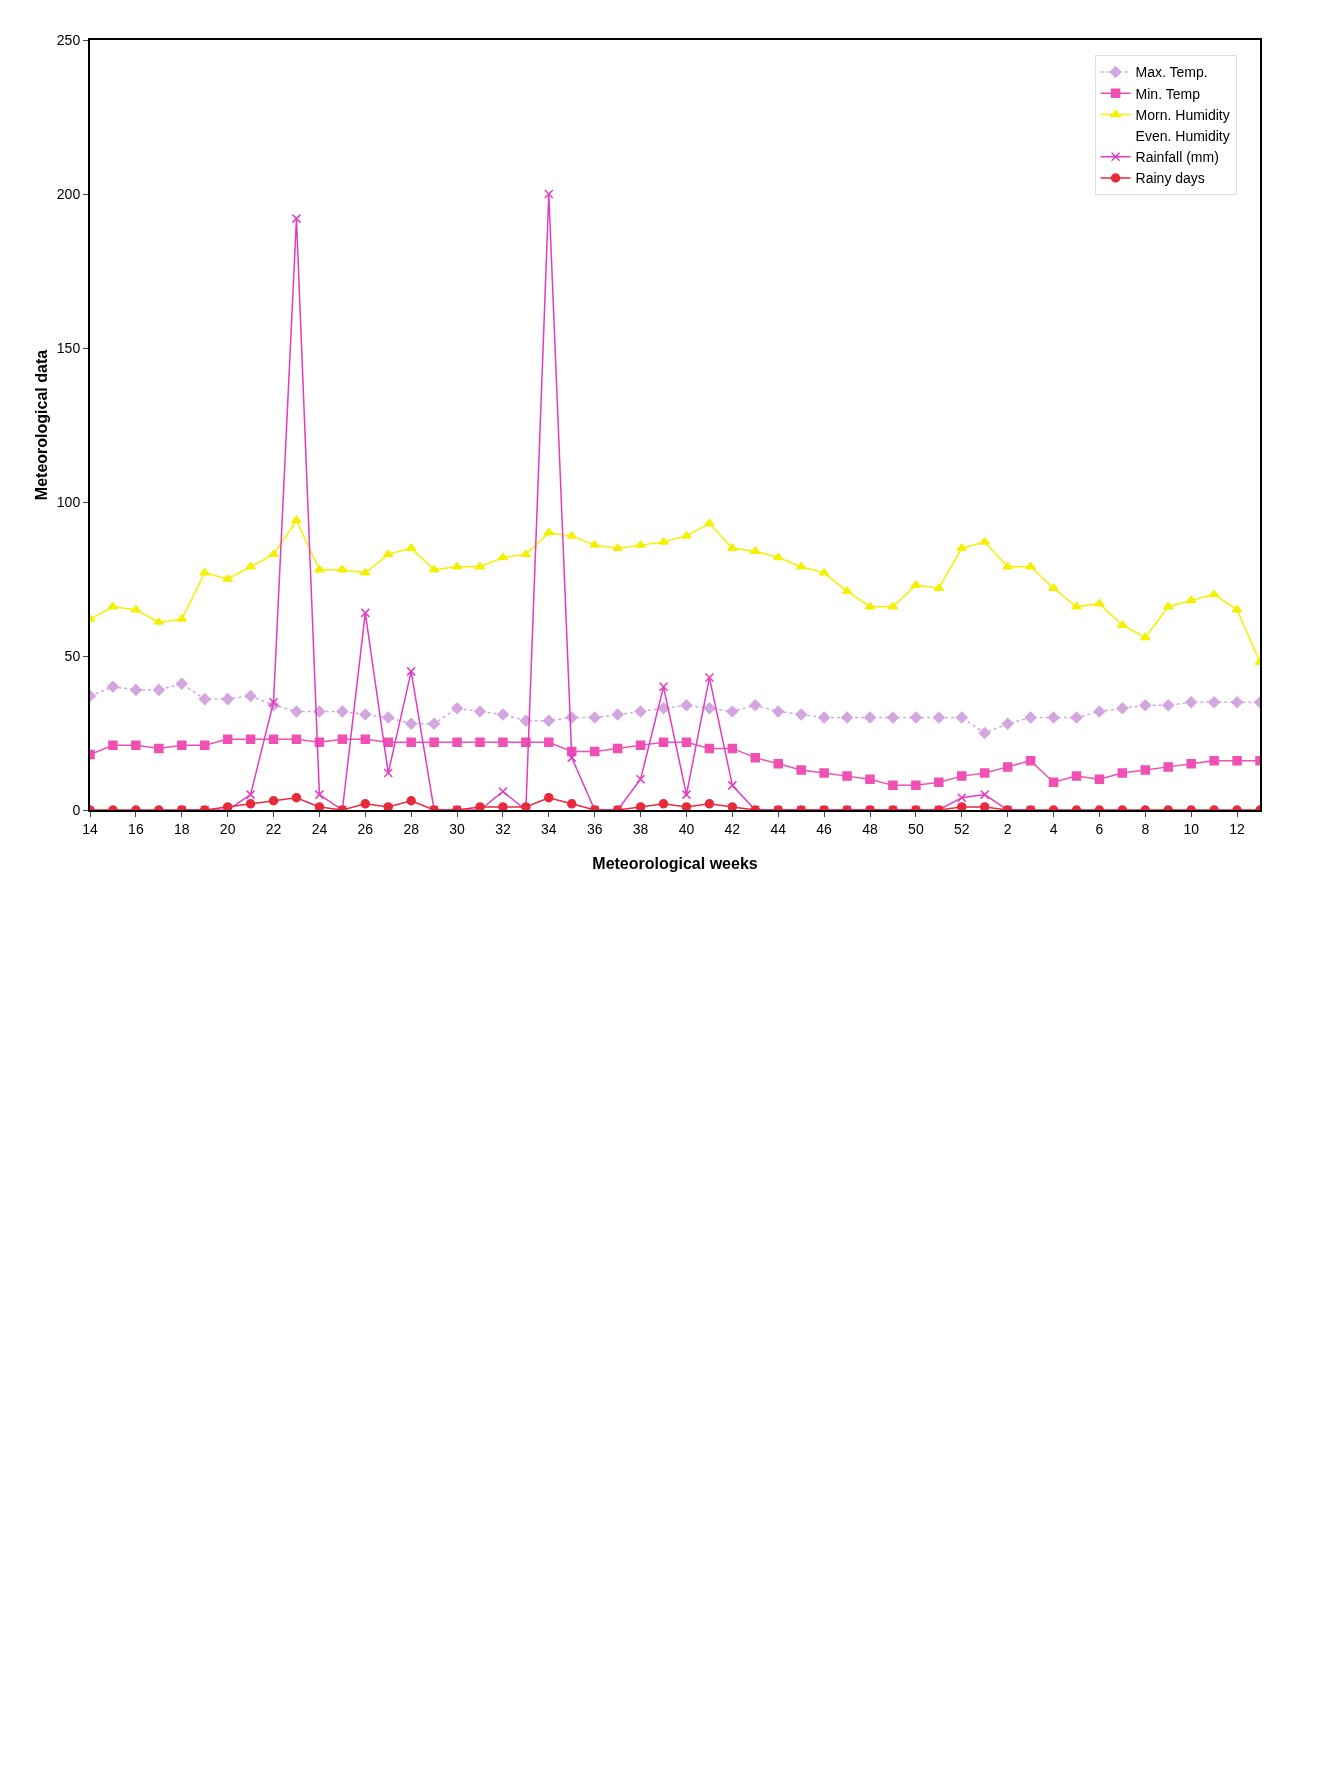 This screenshot has height=1769, width=1340. Describe the element at coordinates (411, 828) in the screenshot. I see `x-tick-label: 28` at that location.